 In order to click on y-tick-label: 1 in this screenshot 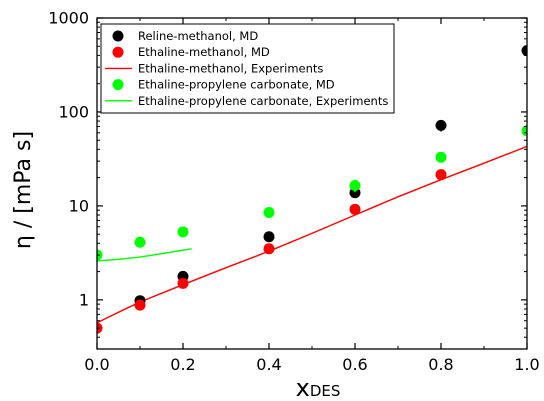, I will do `click(84, 299)`.